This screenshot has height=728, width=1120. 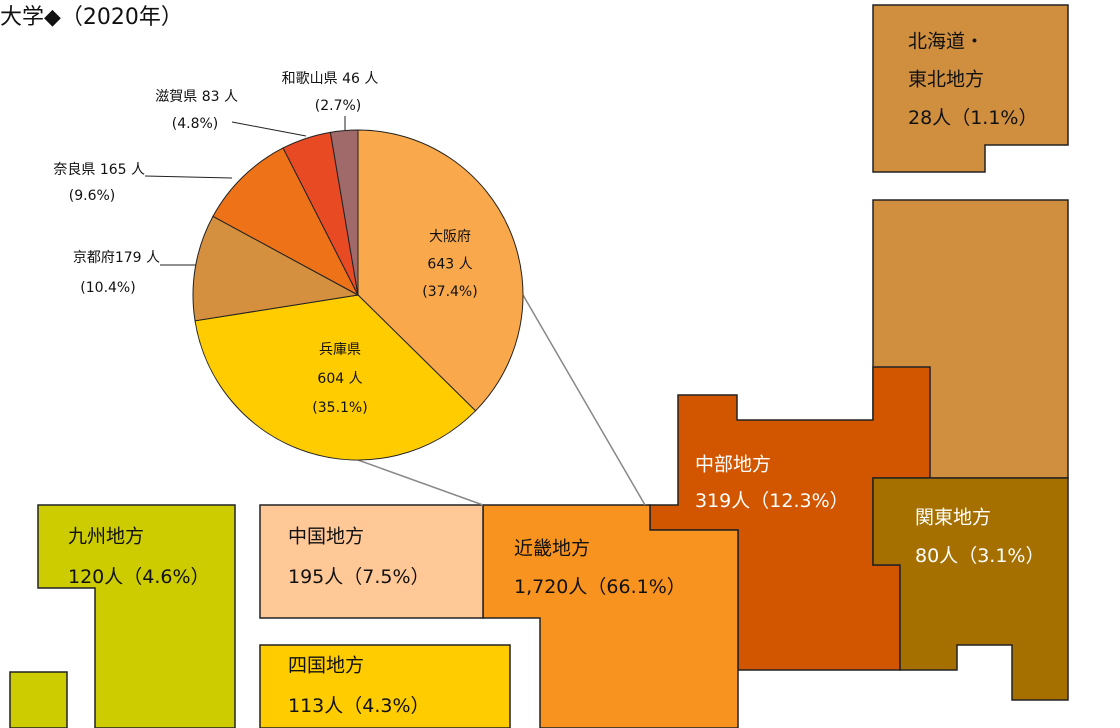 I want to click on region-name: 中国地方, so click(x=326, y=537).